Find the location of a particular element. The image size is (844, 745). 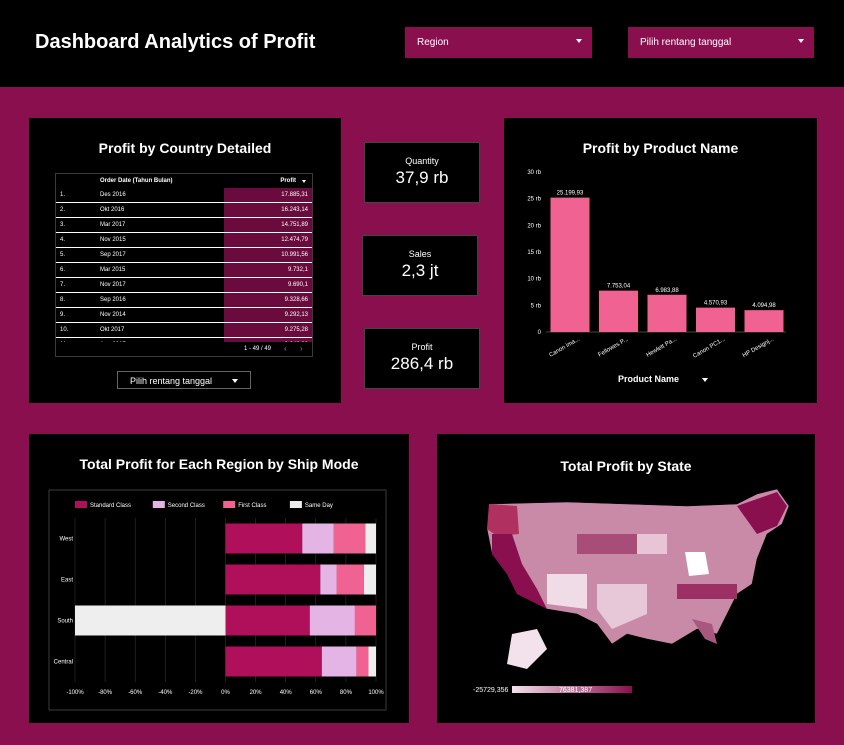

legend-max-label: 76381,387 is located at coordinates (575, 690).